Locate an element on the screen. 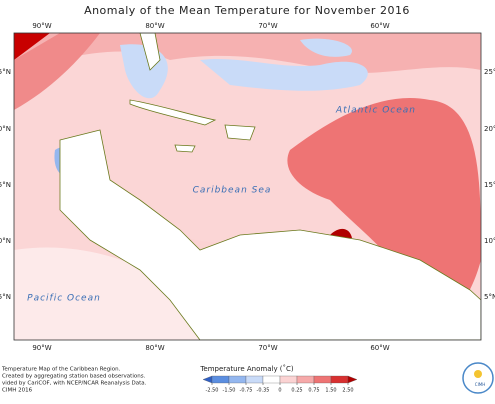 The width and height of the screenshot is (495, 404). colorbar-tick-label: 0.25 is located at coordinates (296, 391).